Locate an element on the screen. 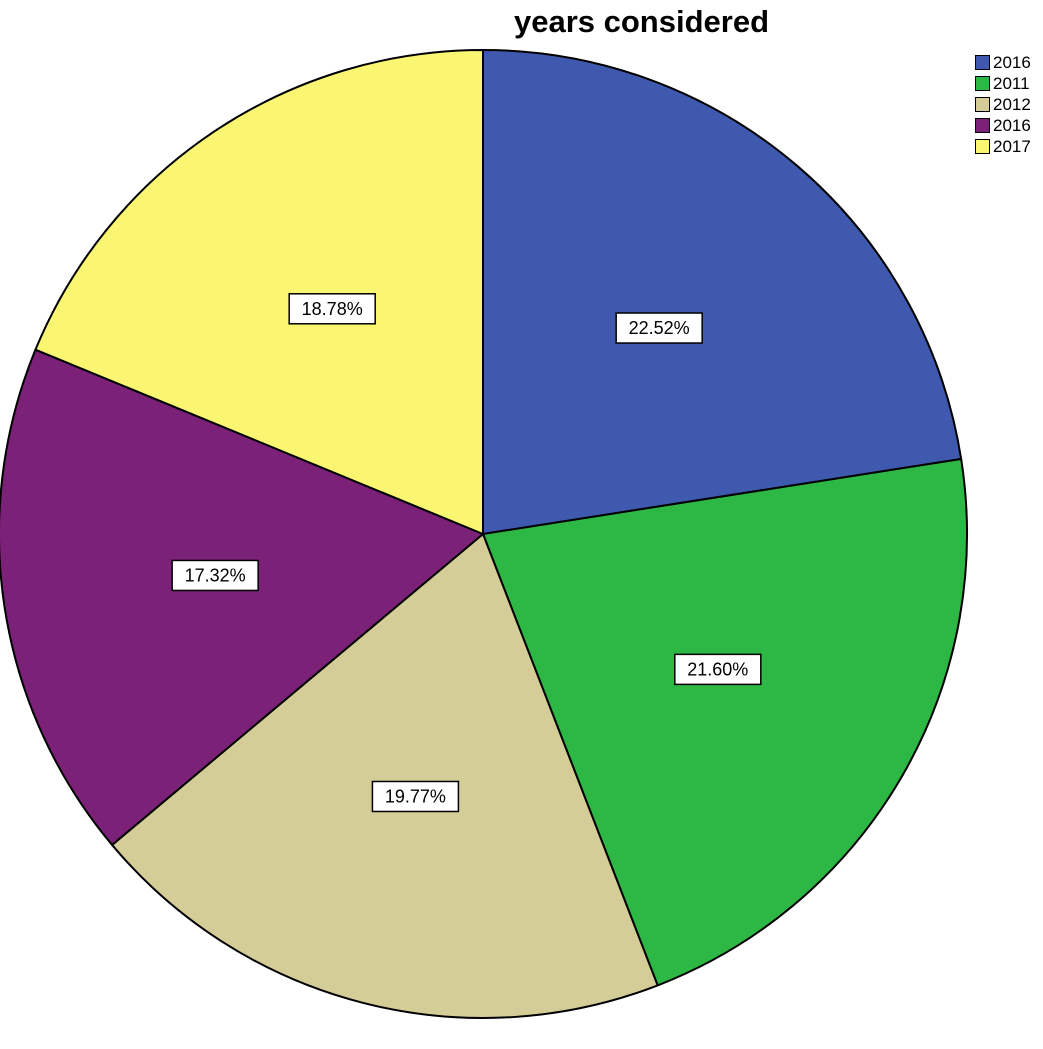  slice-value-label-text: 17.32% is located at coordinates (215, 575).